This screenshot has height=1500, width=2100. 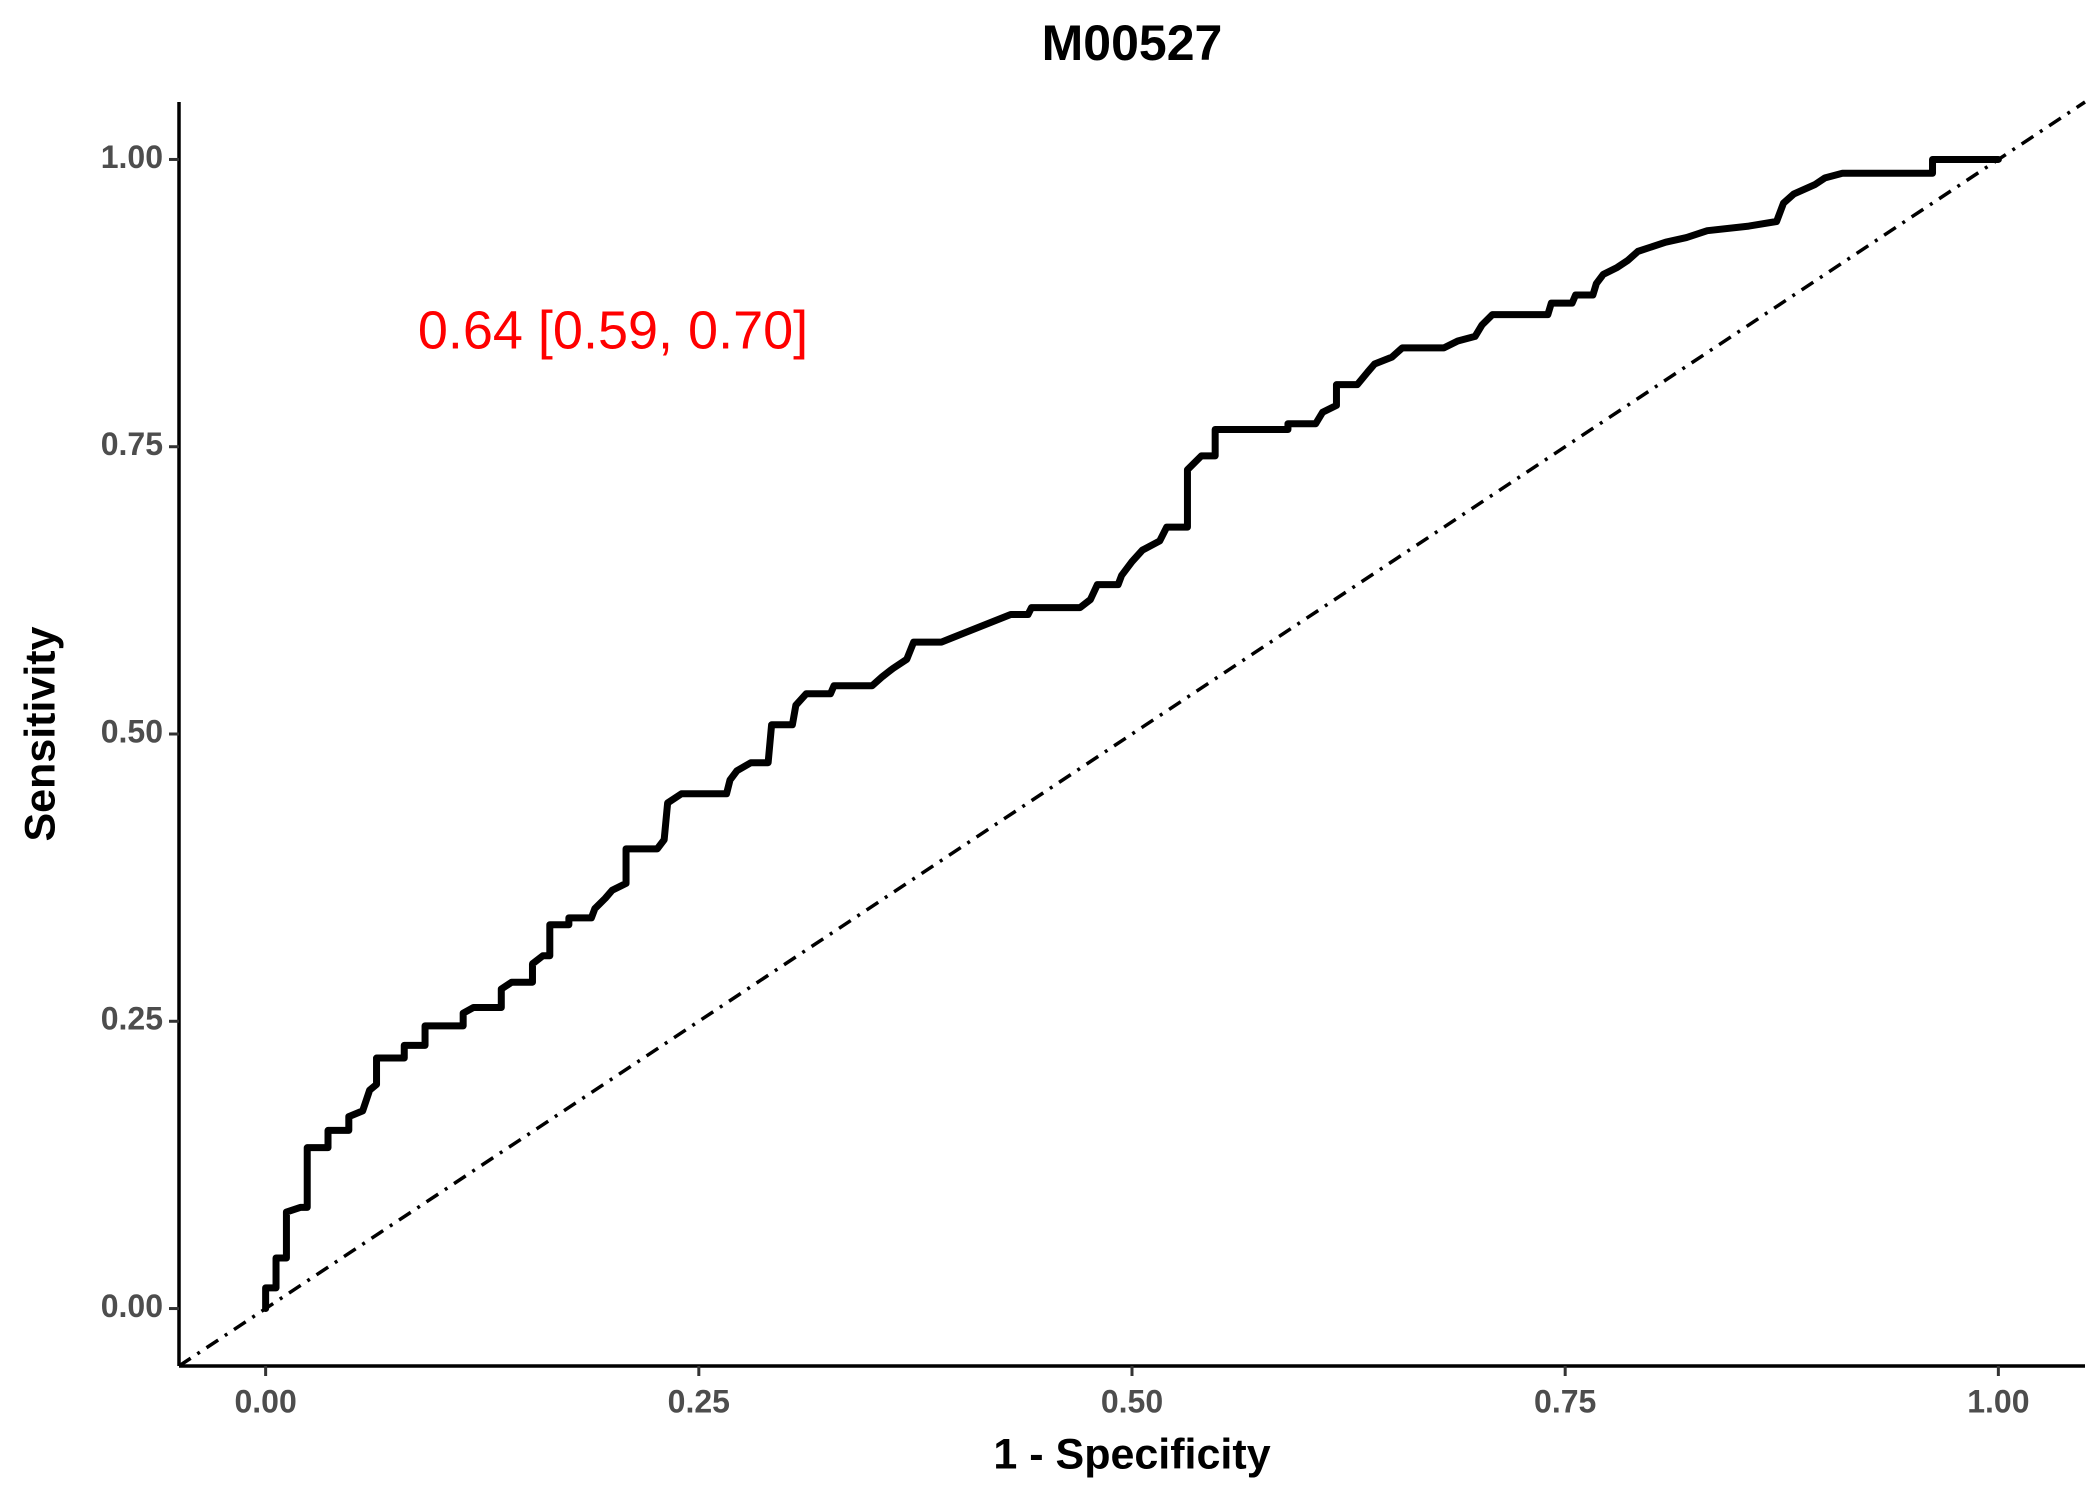 What do you see at coordinates (265, 1401) in the screenshot?
I see `x-tick-label: 0.00` at bounding box center [265, 1401].